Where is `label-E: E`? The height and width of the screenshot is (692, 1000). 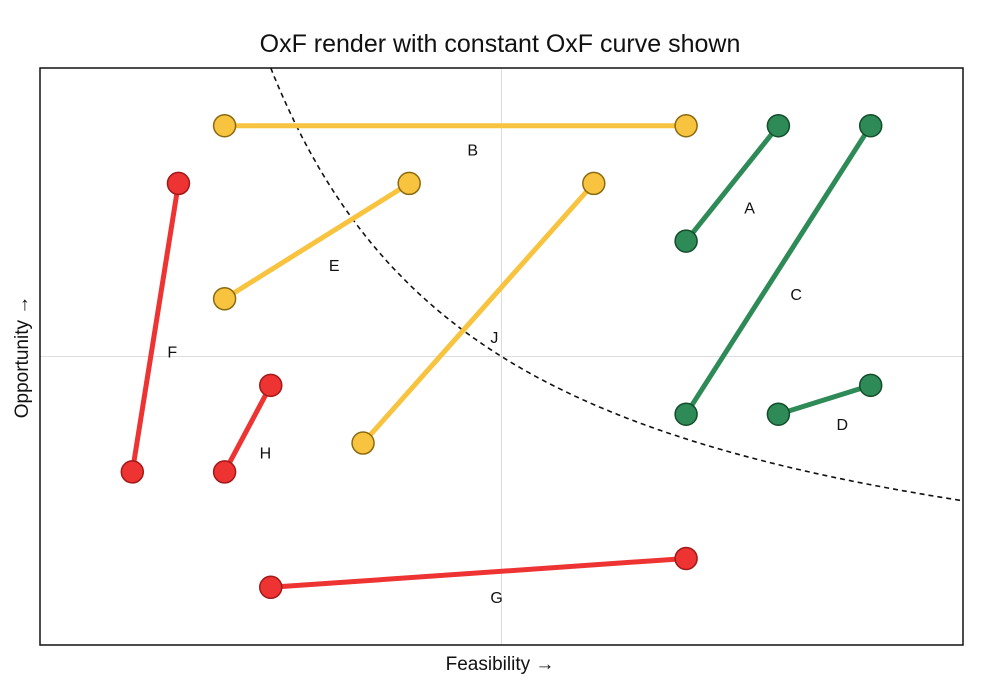
label-E: E is located at coordinates (334, 266).